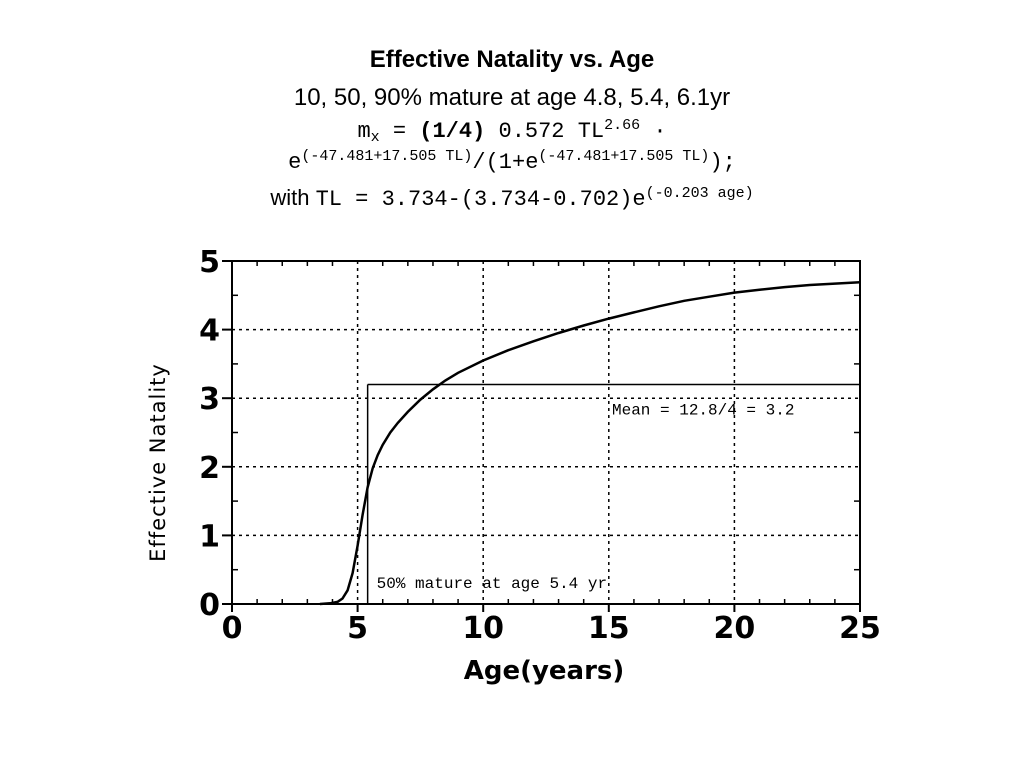 The image size is (1024, 768). Describe the element at coordinates (293, 197) in the screenshot. I see `formula-with: with` at that location.